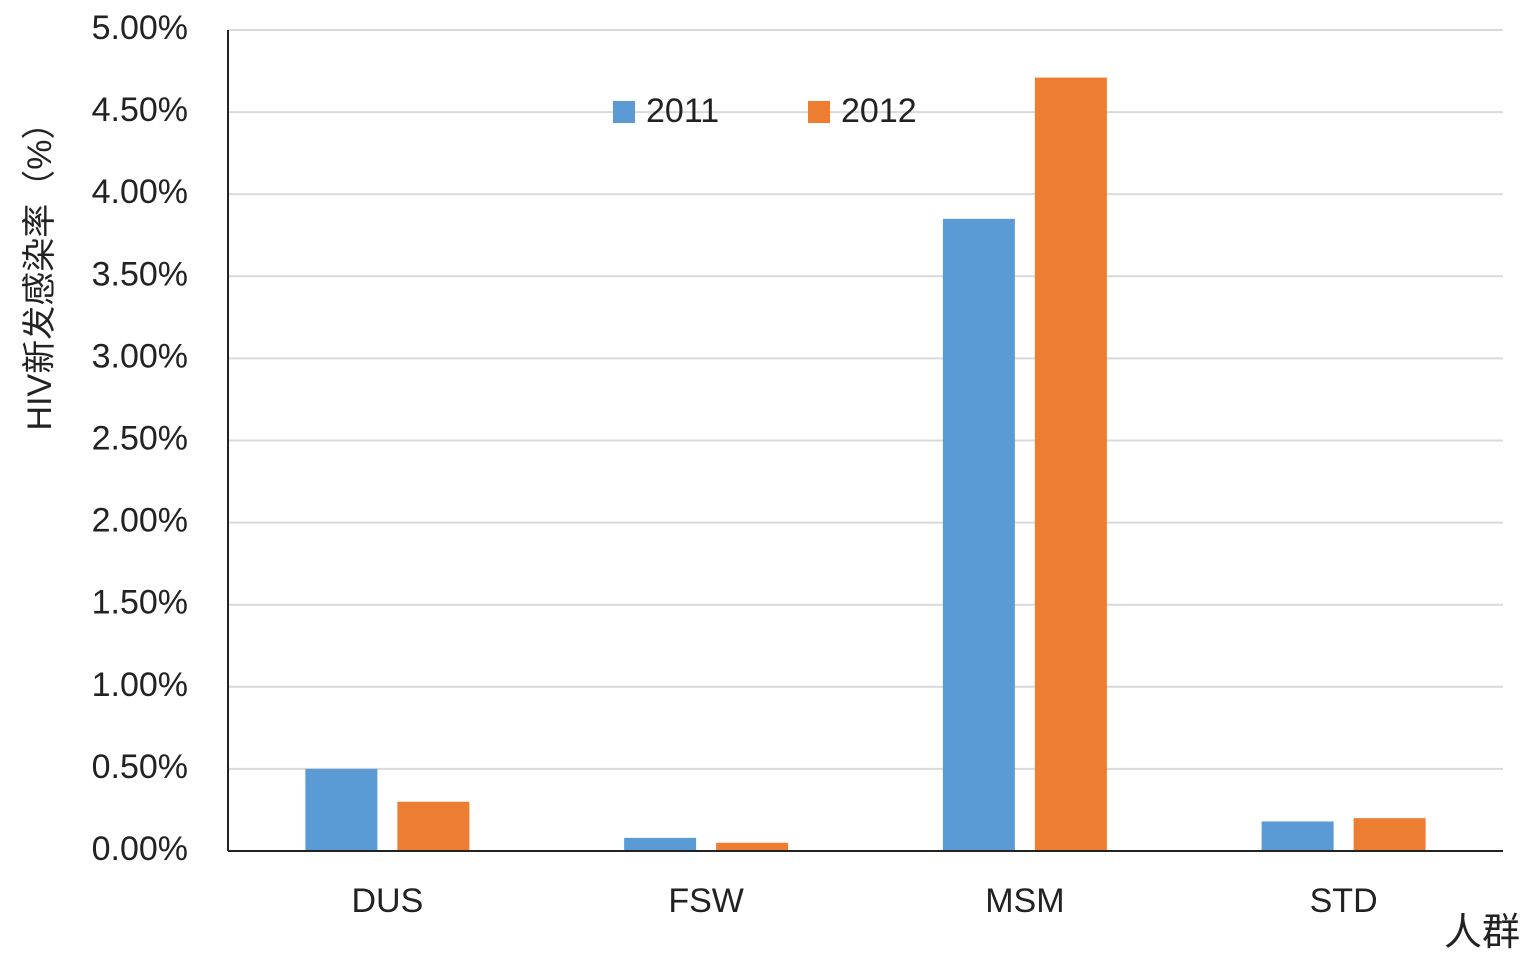 Image resolution: width=1526 pixels, height=957 pixels. Describe the element at coordinates (1482, 933) in the screenshot. I see `x-axis-label: 人群` at that location.